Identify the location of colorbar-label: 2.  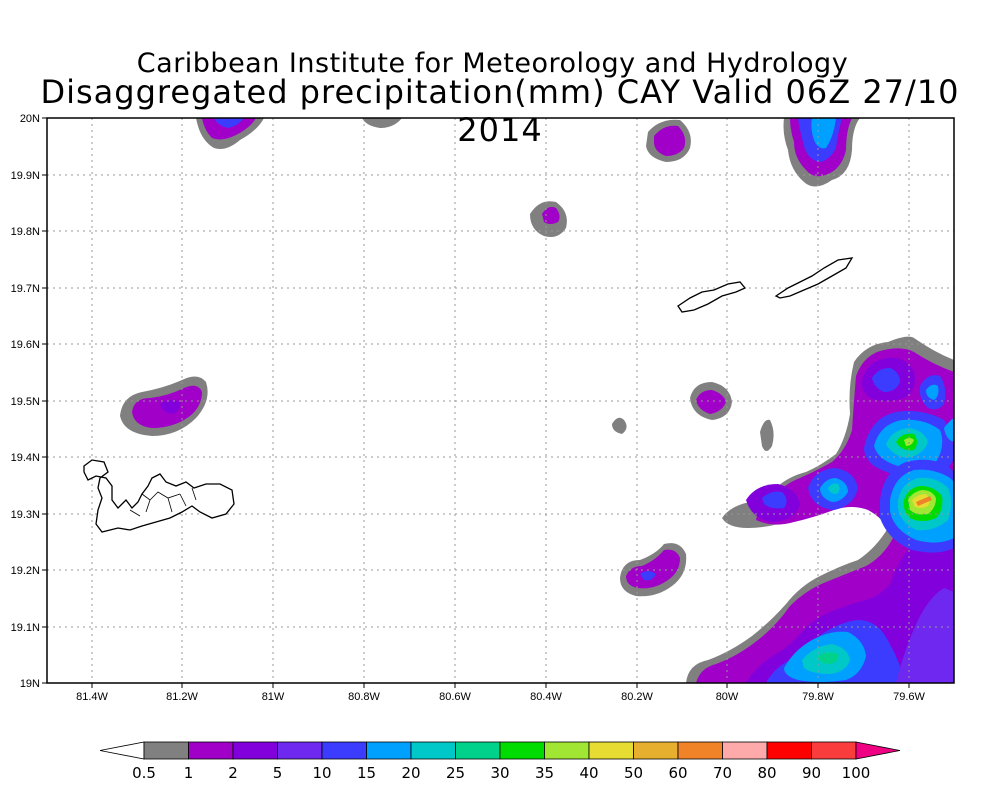
(233, 773).